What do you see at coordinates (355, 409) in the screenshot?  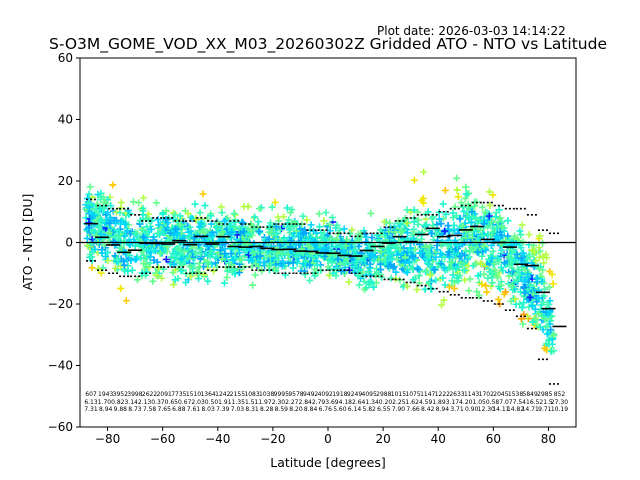 I see `bin-stat: 6.14` at bounding box center [355, 409].